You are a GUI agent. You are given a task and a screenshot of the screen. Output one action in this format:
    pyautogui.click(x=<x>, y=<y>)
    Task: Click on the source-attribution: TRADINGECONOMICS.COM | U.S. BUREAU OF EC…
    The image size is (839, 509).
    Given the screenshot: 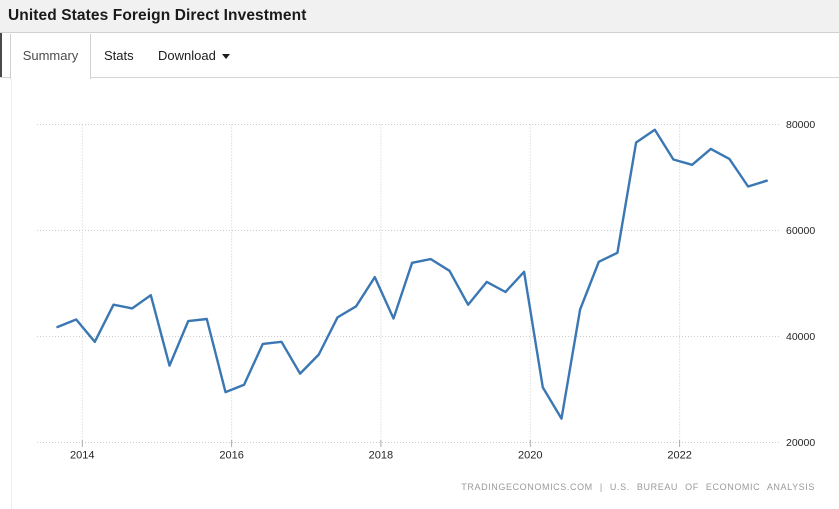 What is the action you would take?
    pyautogui.click(x=638, y=487)
    